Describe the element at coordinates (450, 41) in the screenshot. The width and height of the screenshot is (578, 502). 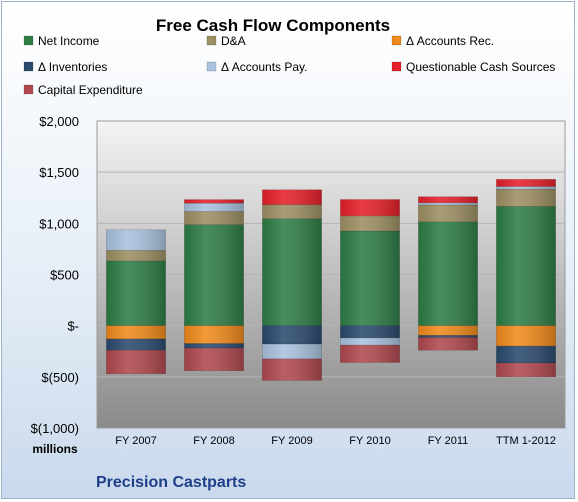
I see `legend-label: Δ Accounts Rec.` at that location.